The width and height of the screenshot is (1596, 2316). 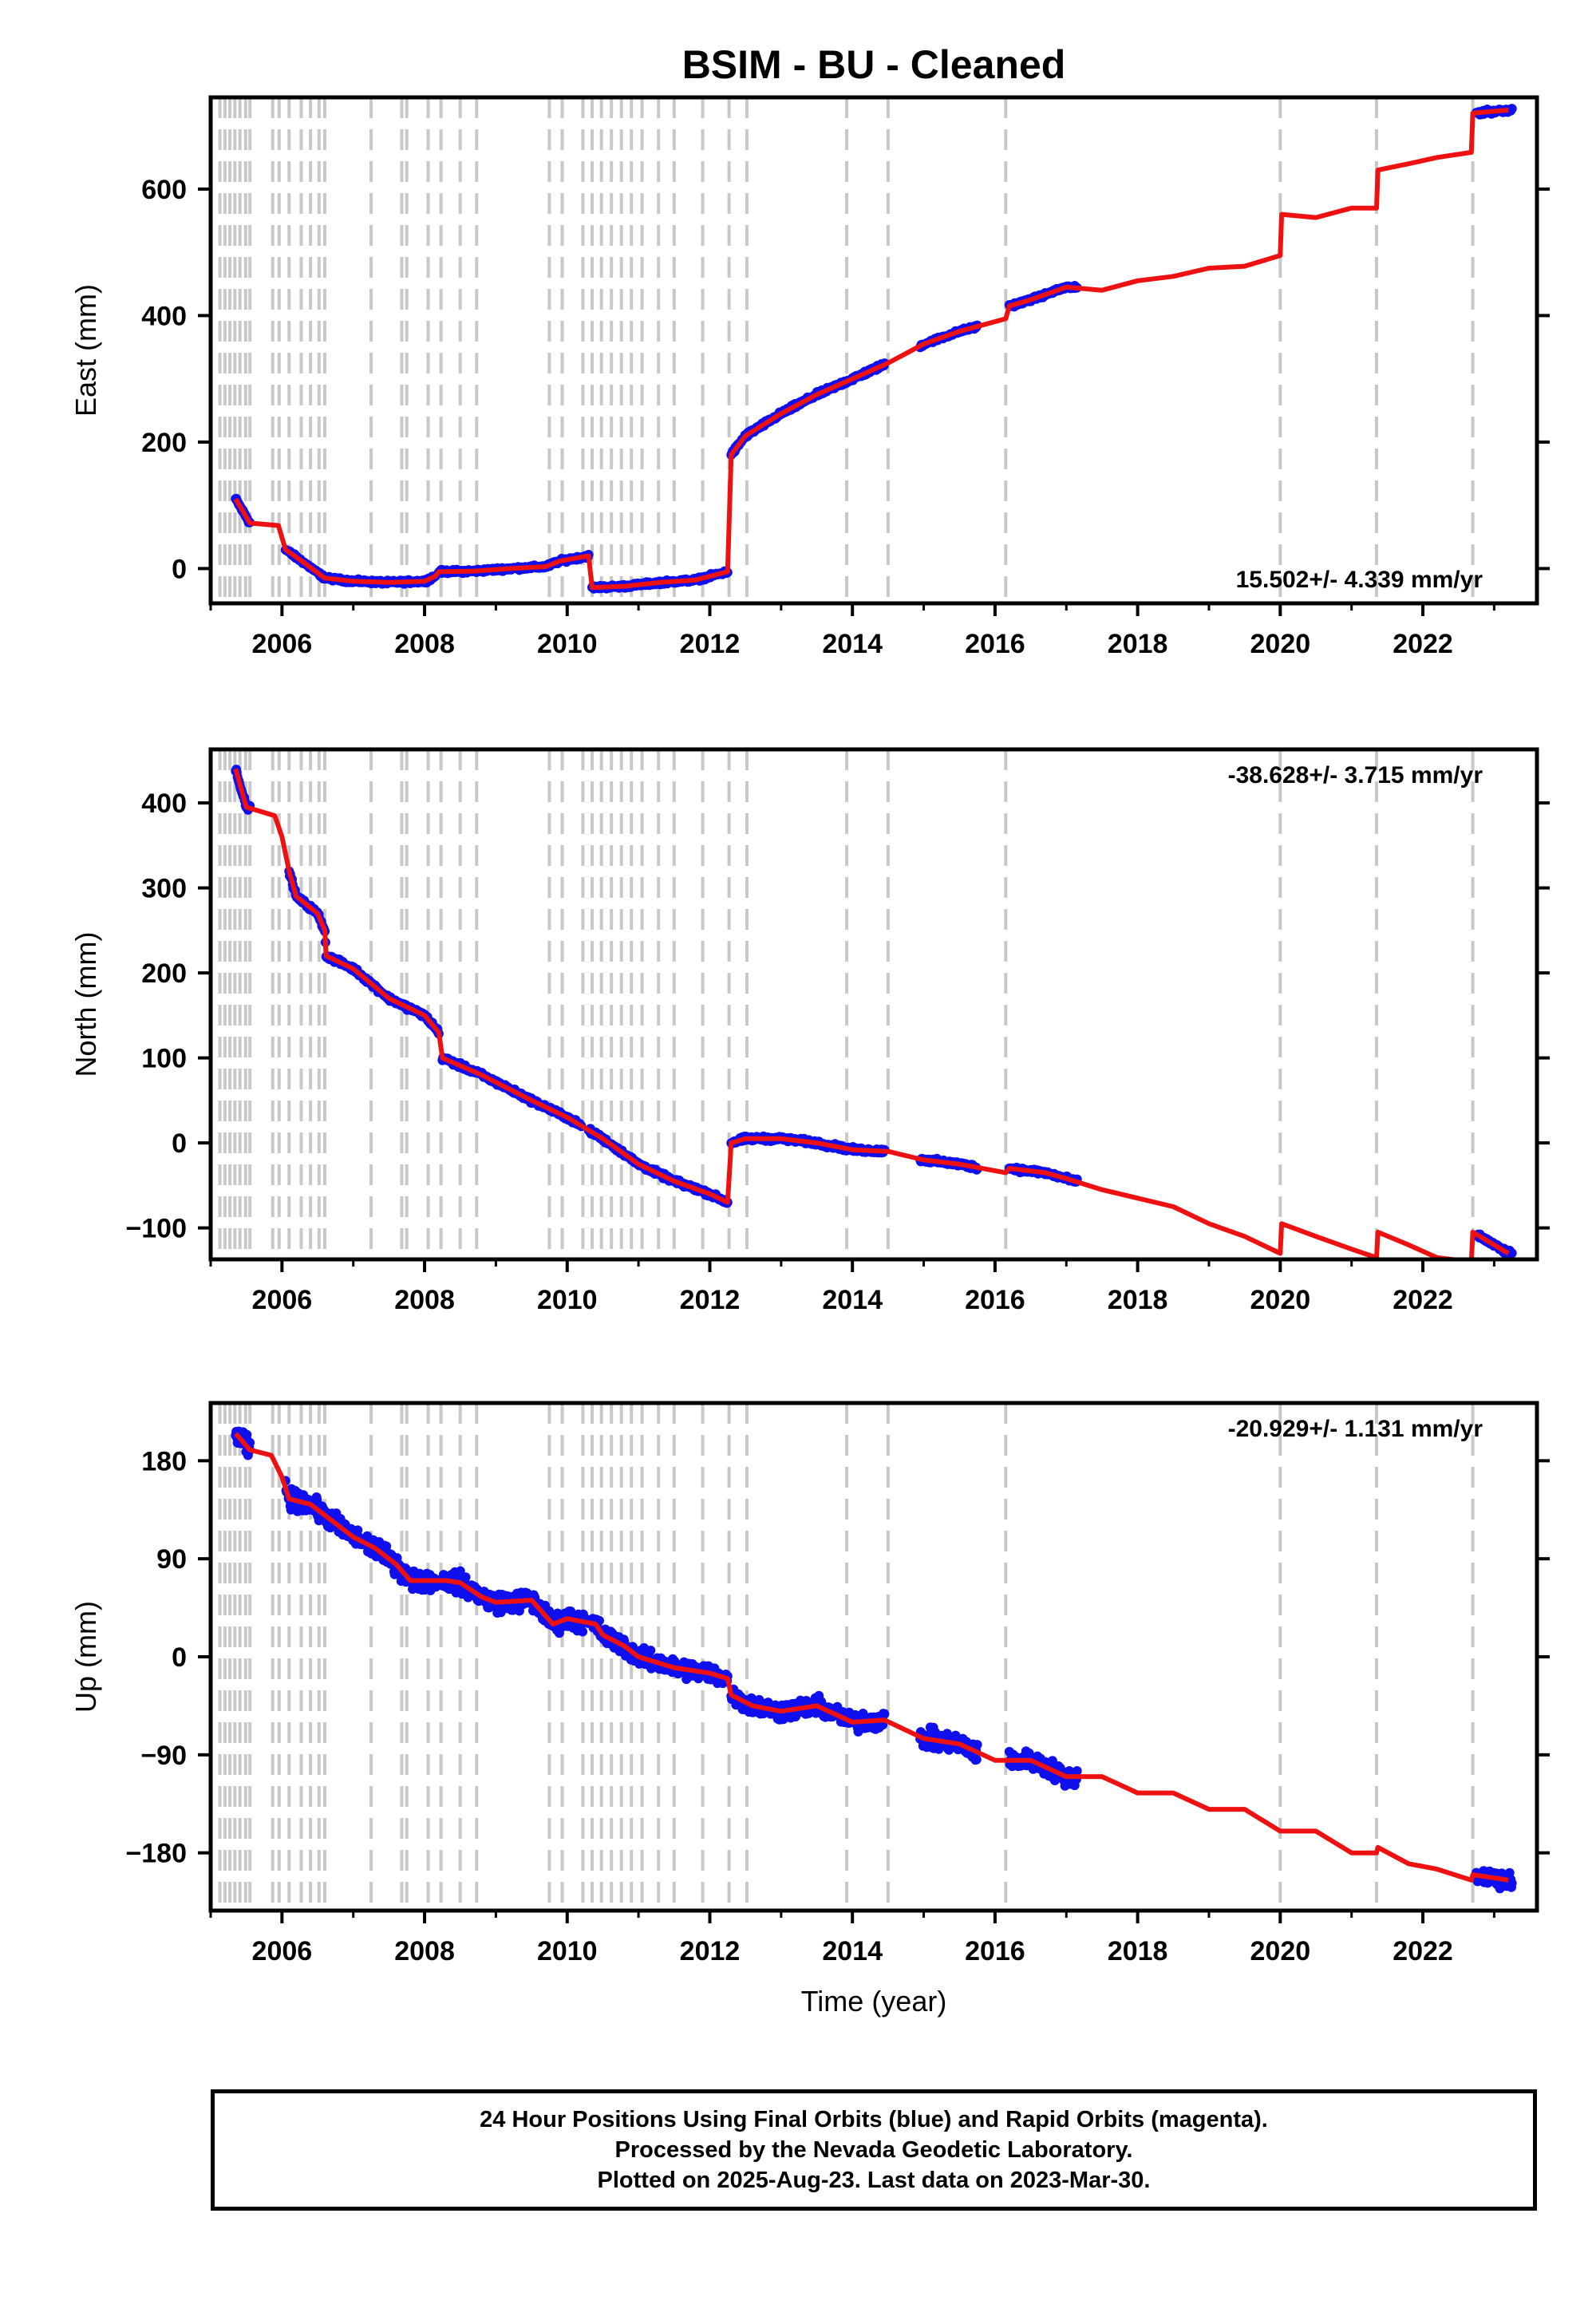 I want to click on y-tick-label: −100, so click(x=156, y=1229).